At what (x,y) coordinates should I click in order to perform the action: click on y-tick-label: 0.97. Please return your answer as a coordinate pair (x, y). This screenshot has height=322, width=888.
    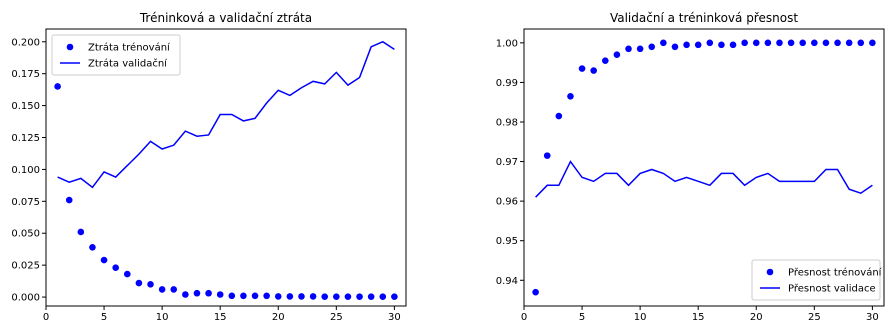
    Looking at the image, I should click on (507, 162).